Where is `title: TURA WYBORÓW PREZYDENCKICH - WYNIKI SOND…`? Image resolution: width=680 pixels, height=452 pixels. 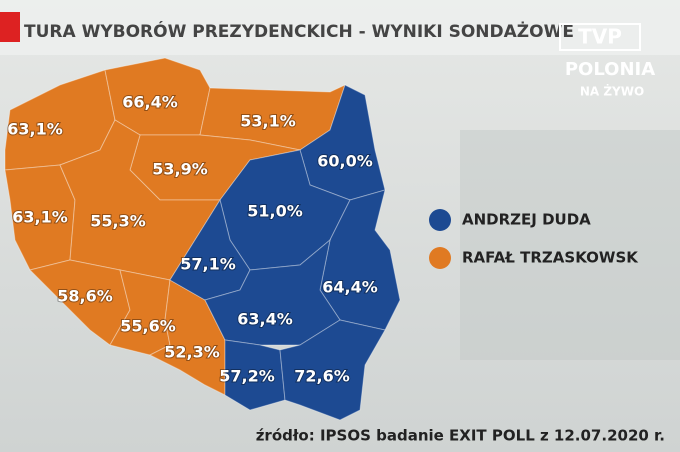
title: TURA WYBORÓW PREZYDENCKICH - WYNIKI SOND… is located at coordinates (299, 31).